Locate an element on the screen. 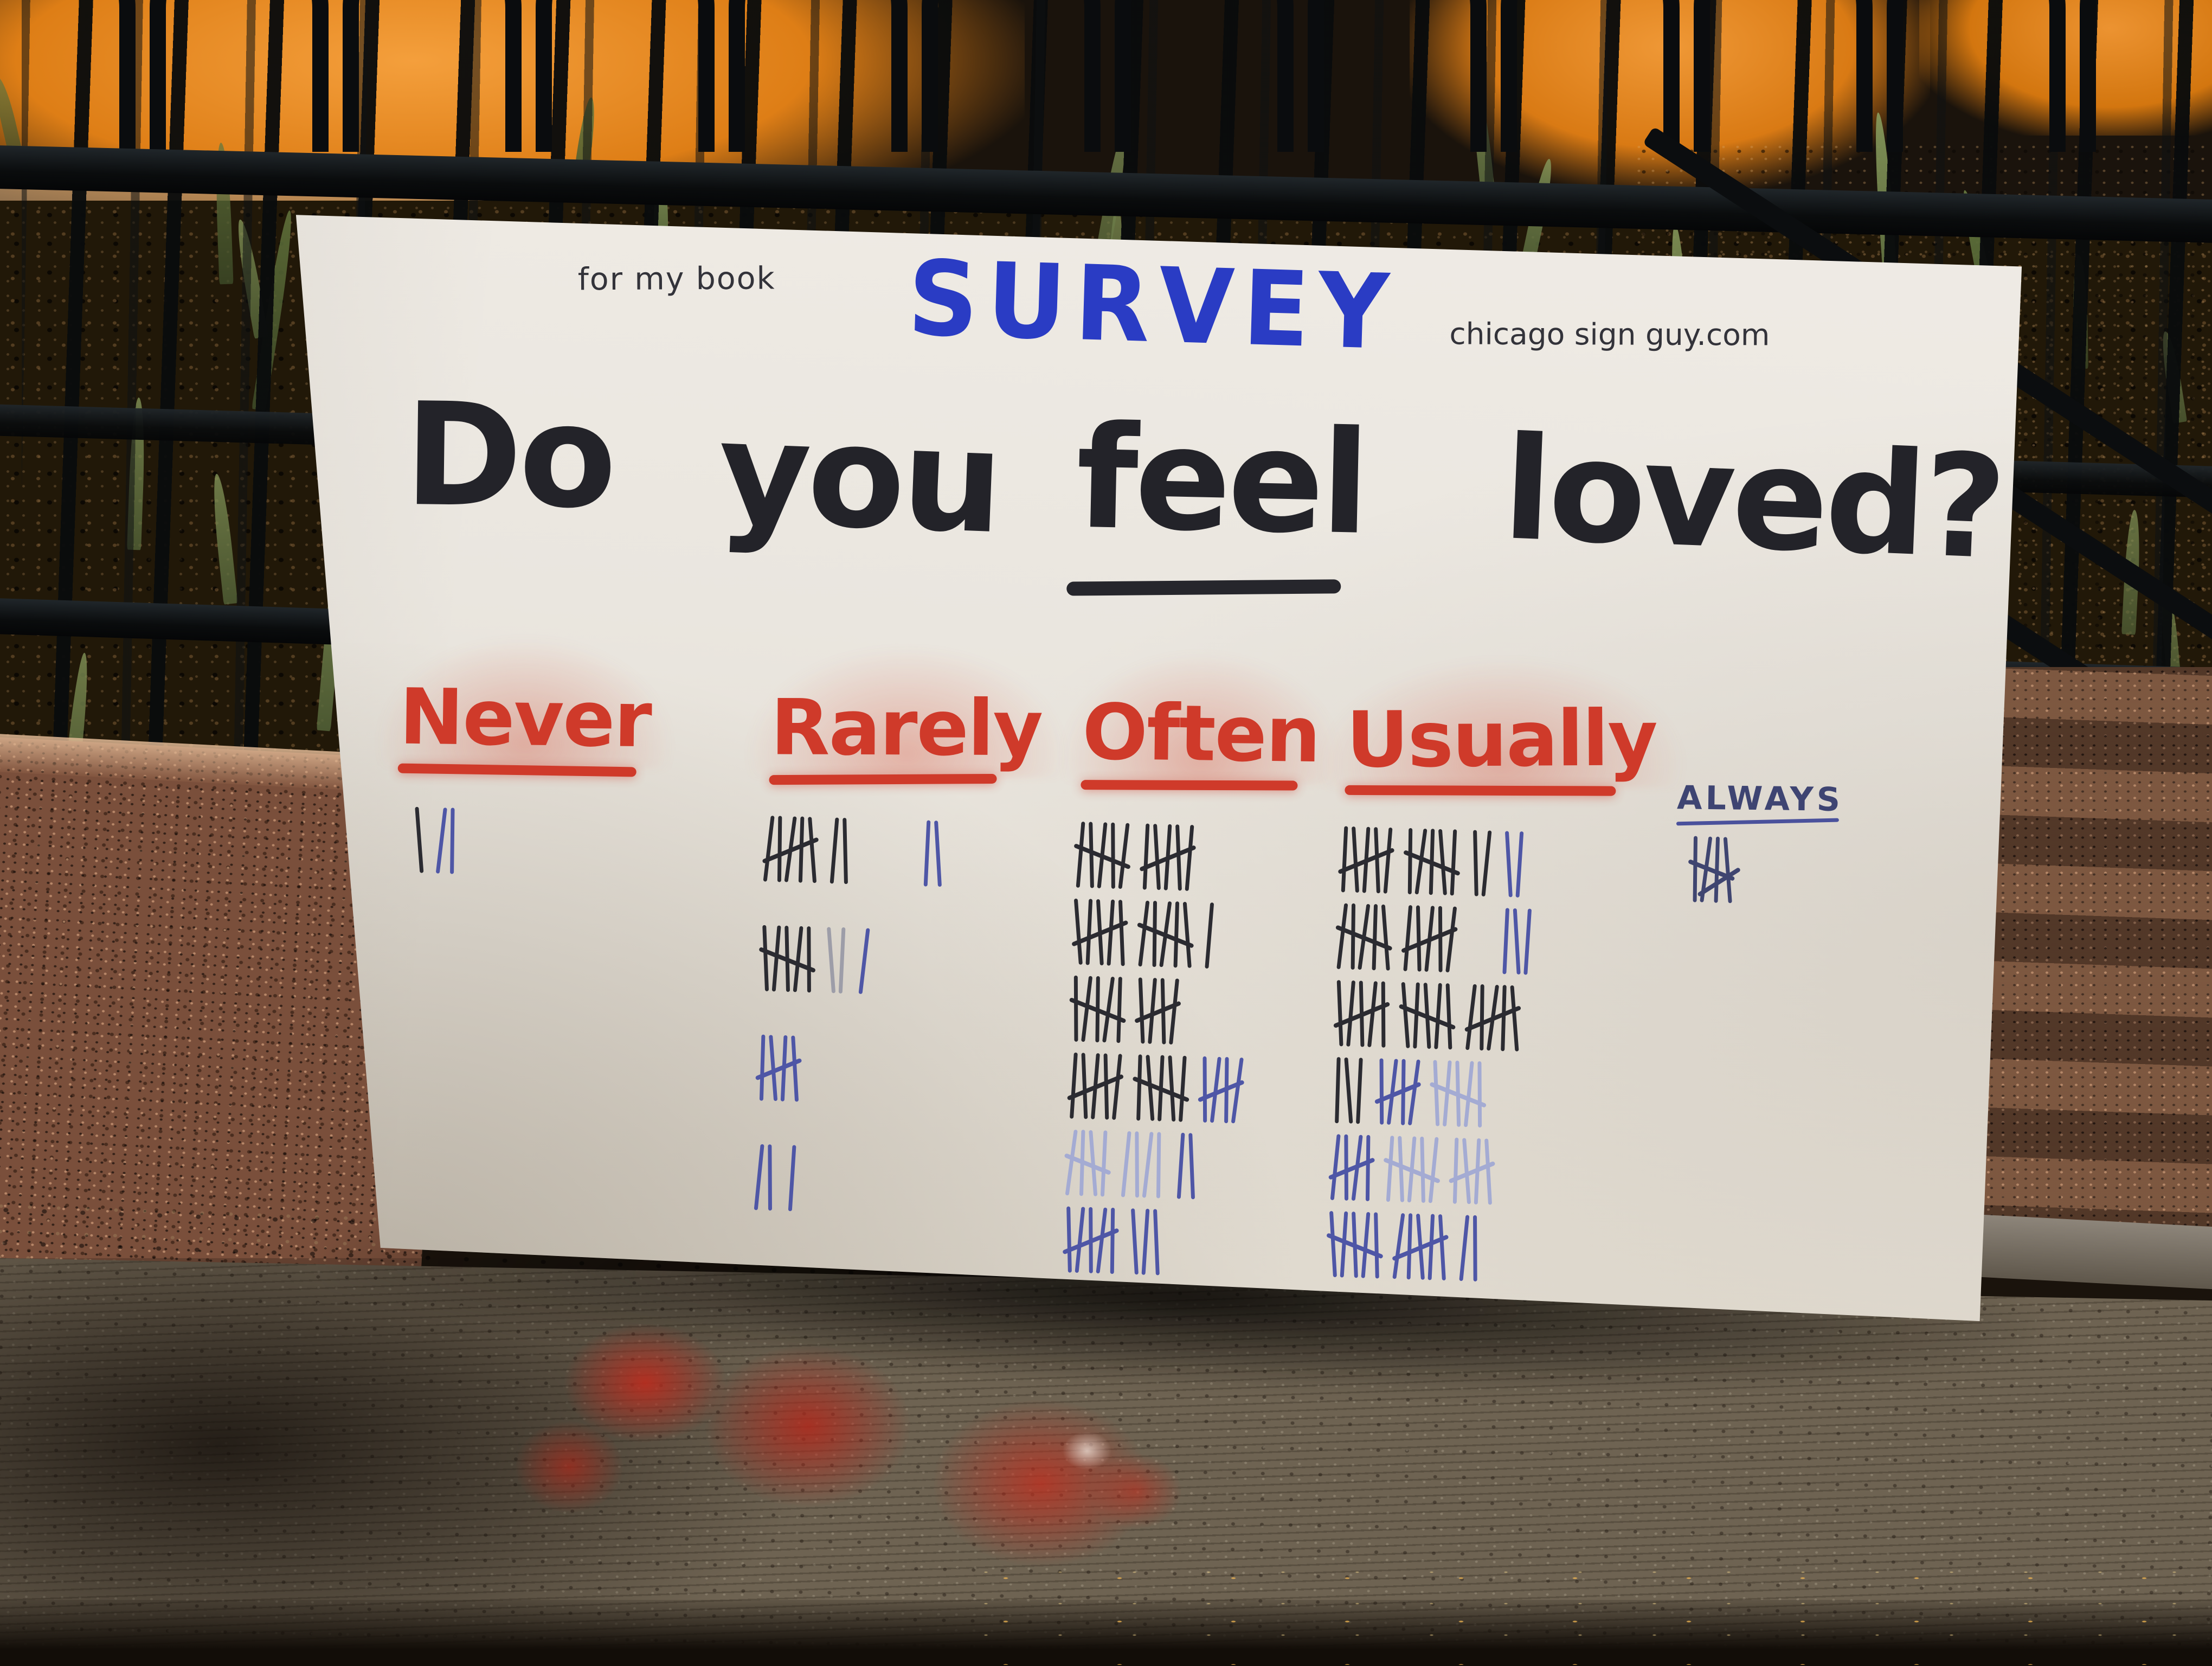 The width and height of the screenshot is (2212, 1666). question-word: Do is located at coordinates (509, 455).